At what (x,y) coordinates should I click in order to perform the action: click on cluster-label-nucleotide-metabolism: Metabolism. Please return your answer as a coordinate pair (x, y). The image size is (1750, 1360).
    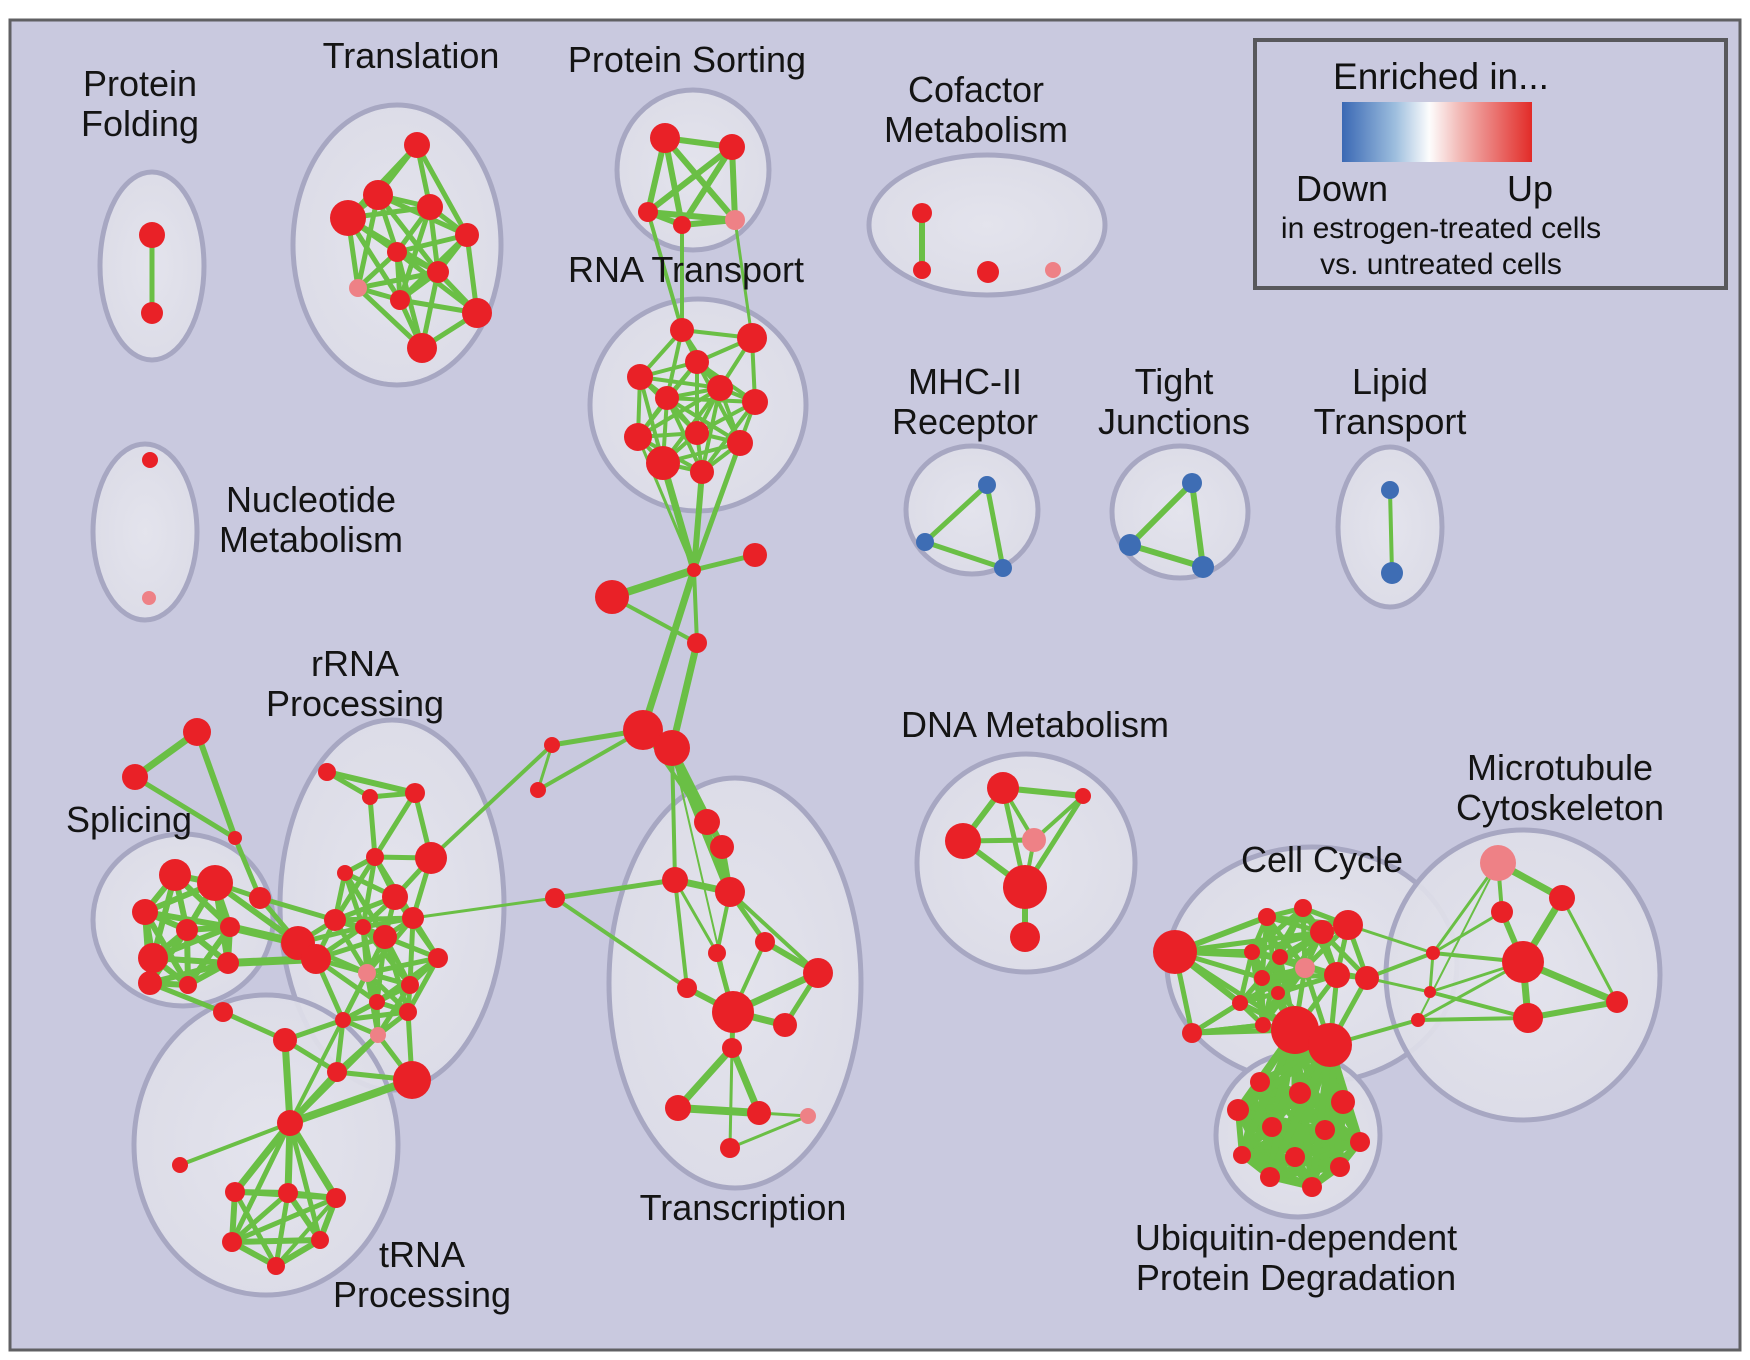
    Looking at the image, I should click on (311, 539).